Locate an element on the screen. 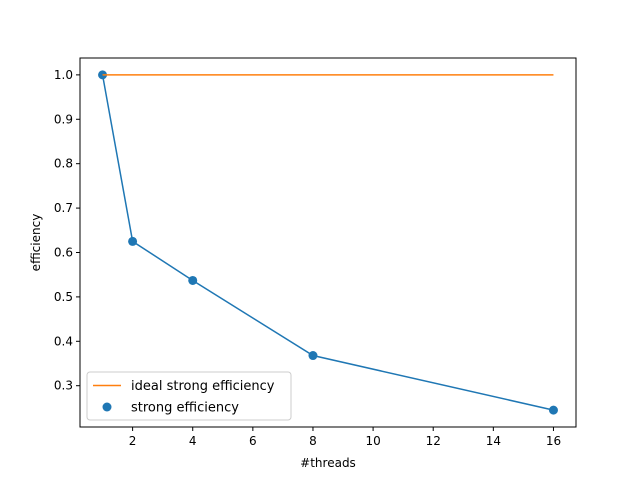  x-tick-label: 16 is located at coordinates (553, 441).